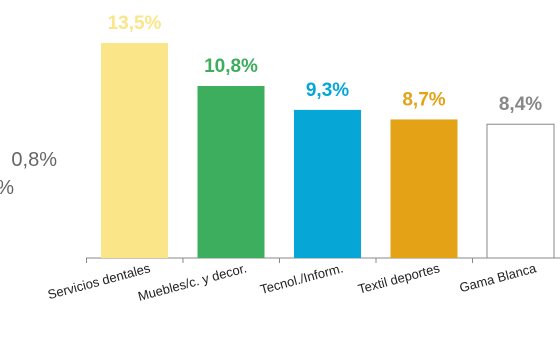 Image resolution: width=560 pixels, height=340 pixels. Describe the element at coordinates (302, 278) in the screenshot. I see `category-label-3: Tecnol./Inform.` at that location.